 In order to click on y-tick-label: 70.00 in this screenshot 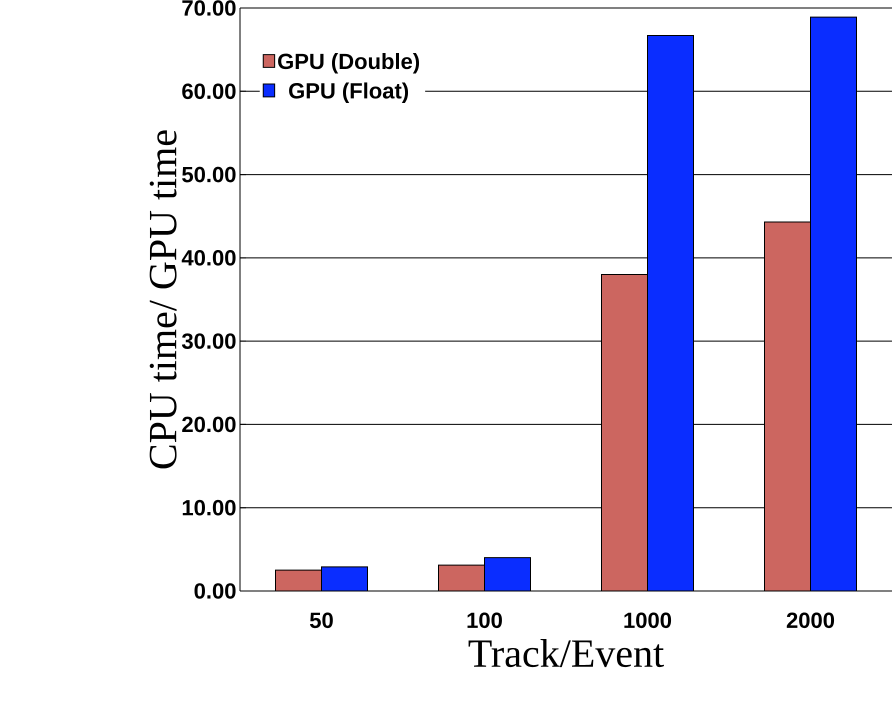, I will do `click(209, 8)`.